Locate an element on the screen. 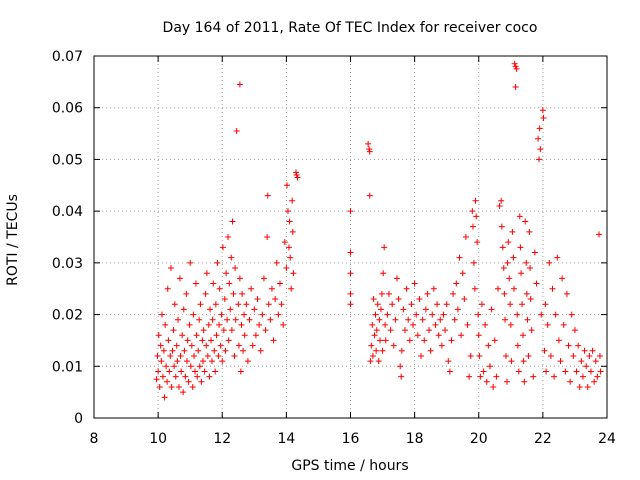 This screenshot has width=640, height=480. y-tick-label: 0.05 is located at coordinates (67, 160).